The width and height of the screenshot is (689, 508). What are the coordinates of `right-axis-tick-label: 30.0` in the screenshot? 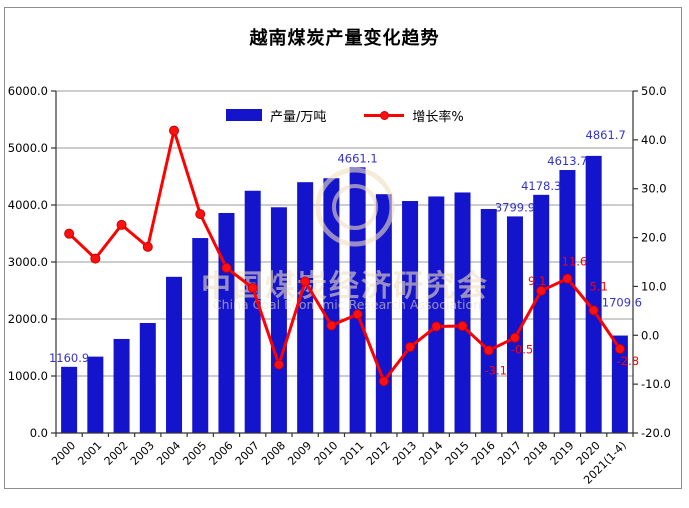 It's located at (654, 189).